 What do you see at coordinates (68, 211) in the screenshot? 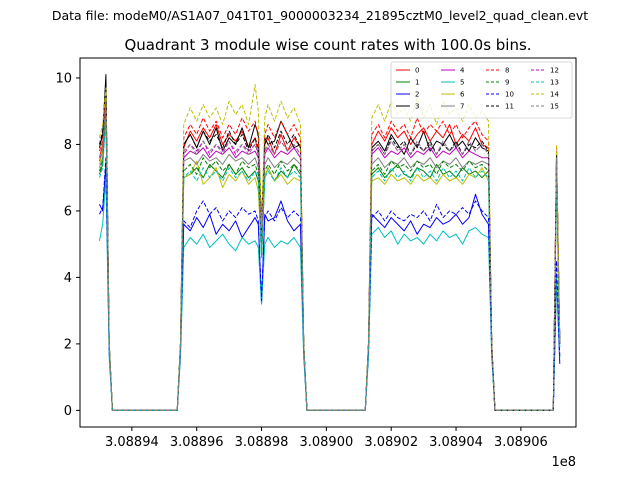
I see `y-tick-label: 6` at bounding box center [68, 211].